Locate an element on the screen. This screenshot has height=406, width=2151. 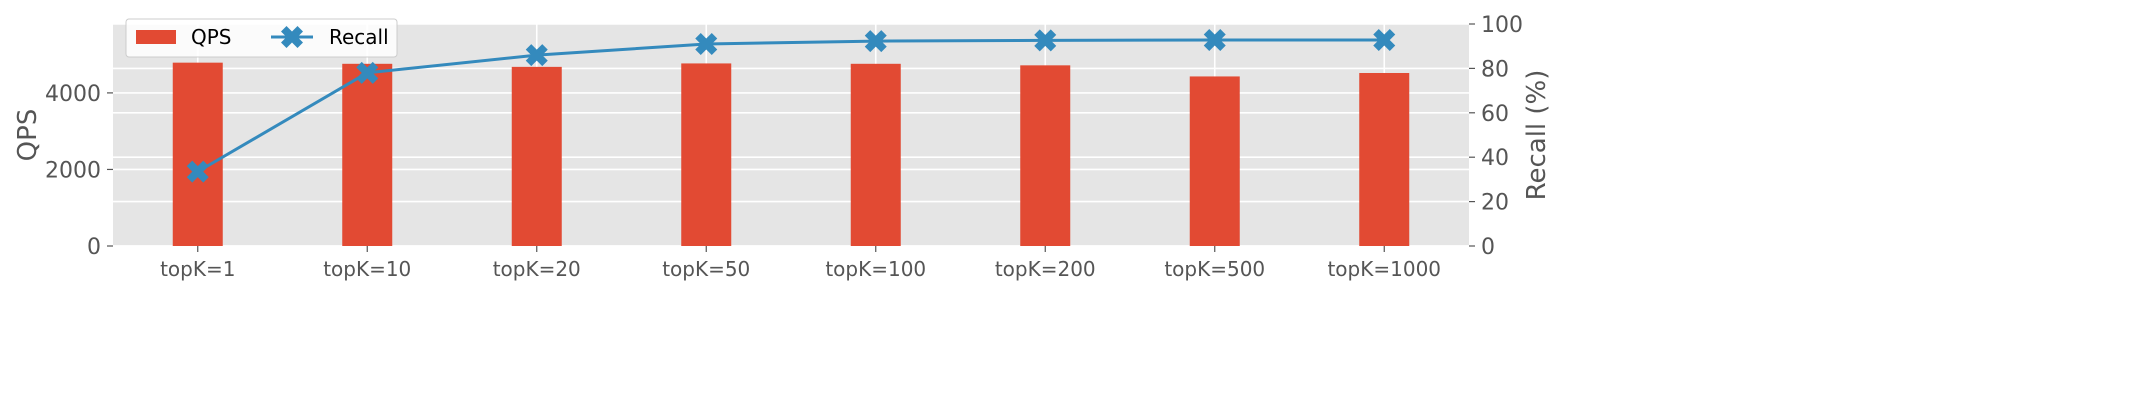
y-tick-label: 4000 is located at coordinates (73, 94).